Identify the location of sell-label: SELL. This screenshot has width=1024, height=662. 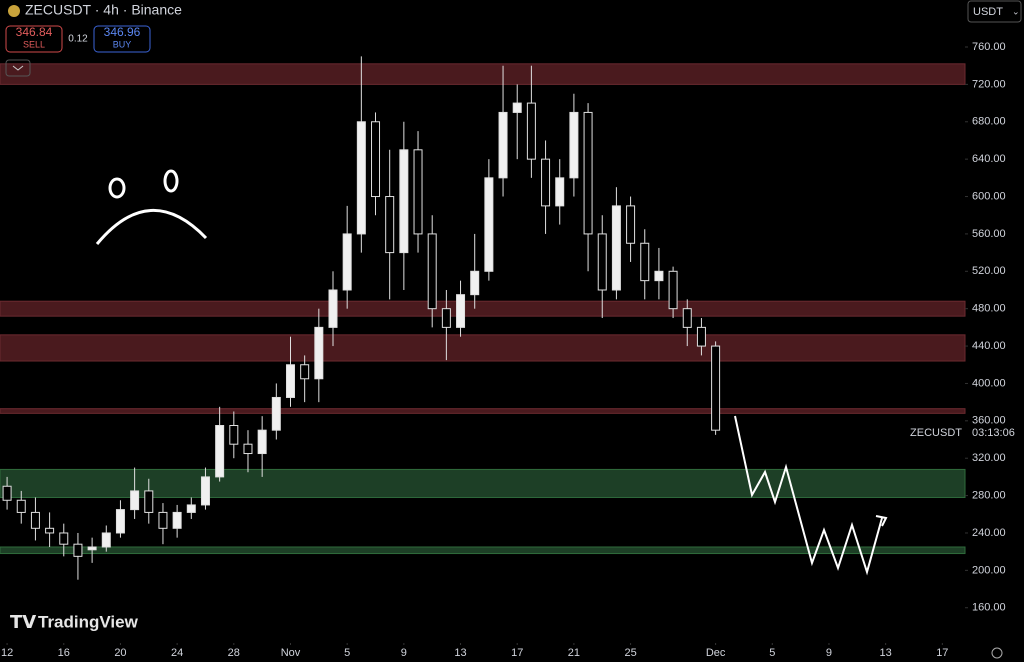
(34, 44).